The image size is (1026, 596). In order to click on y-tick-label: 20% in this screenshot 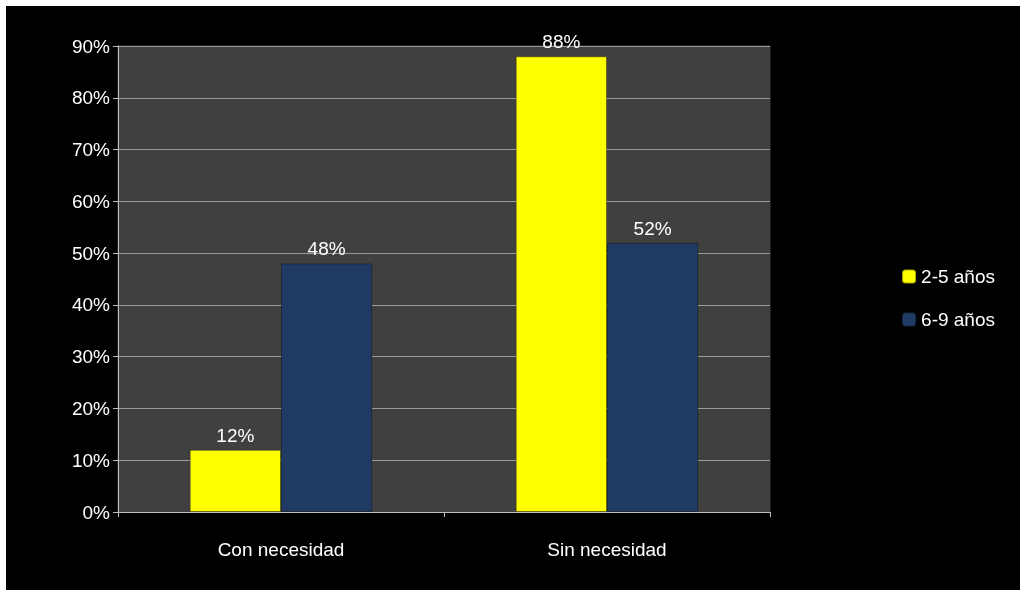, I will do `click(91, 408)`.